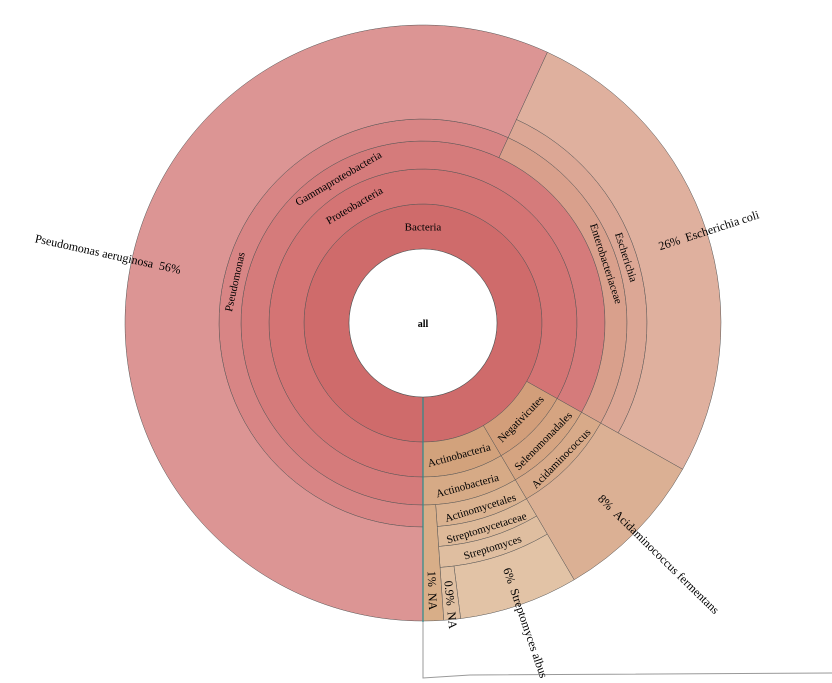 The image size is (832, 683). What do you see at coordinates (509, 576) in the screenshot?
I see `leaf-percent: 6%` at bounding box center [509, 576].